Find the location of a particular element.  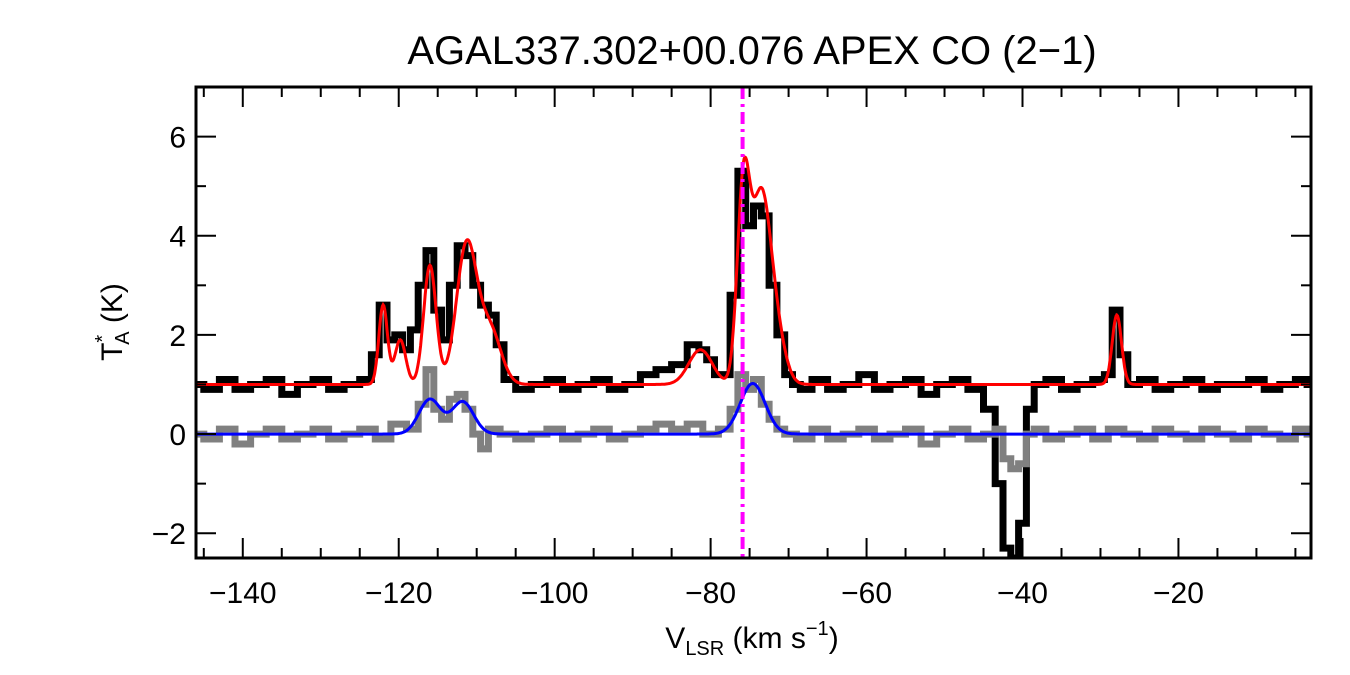

y-axis-label-units: (K) is located at coordinates (112, 307).